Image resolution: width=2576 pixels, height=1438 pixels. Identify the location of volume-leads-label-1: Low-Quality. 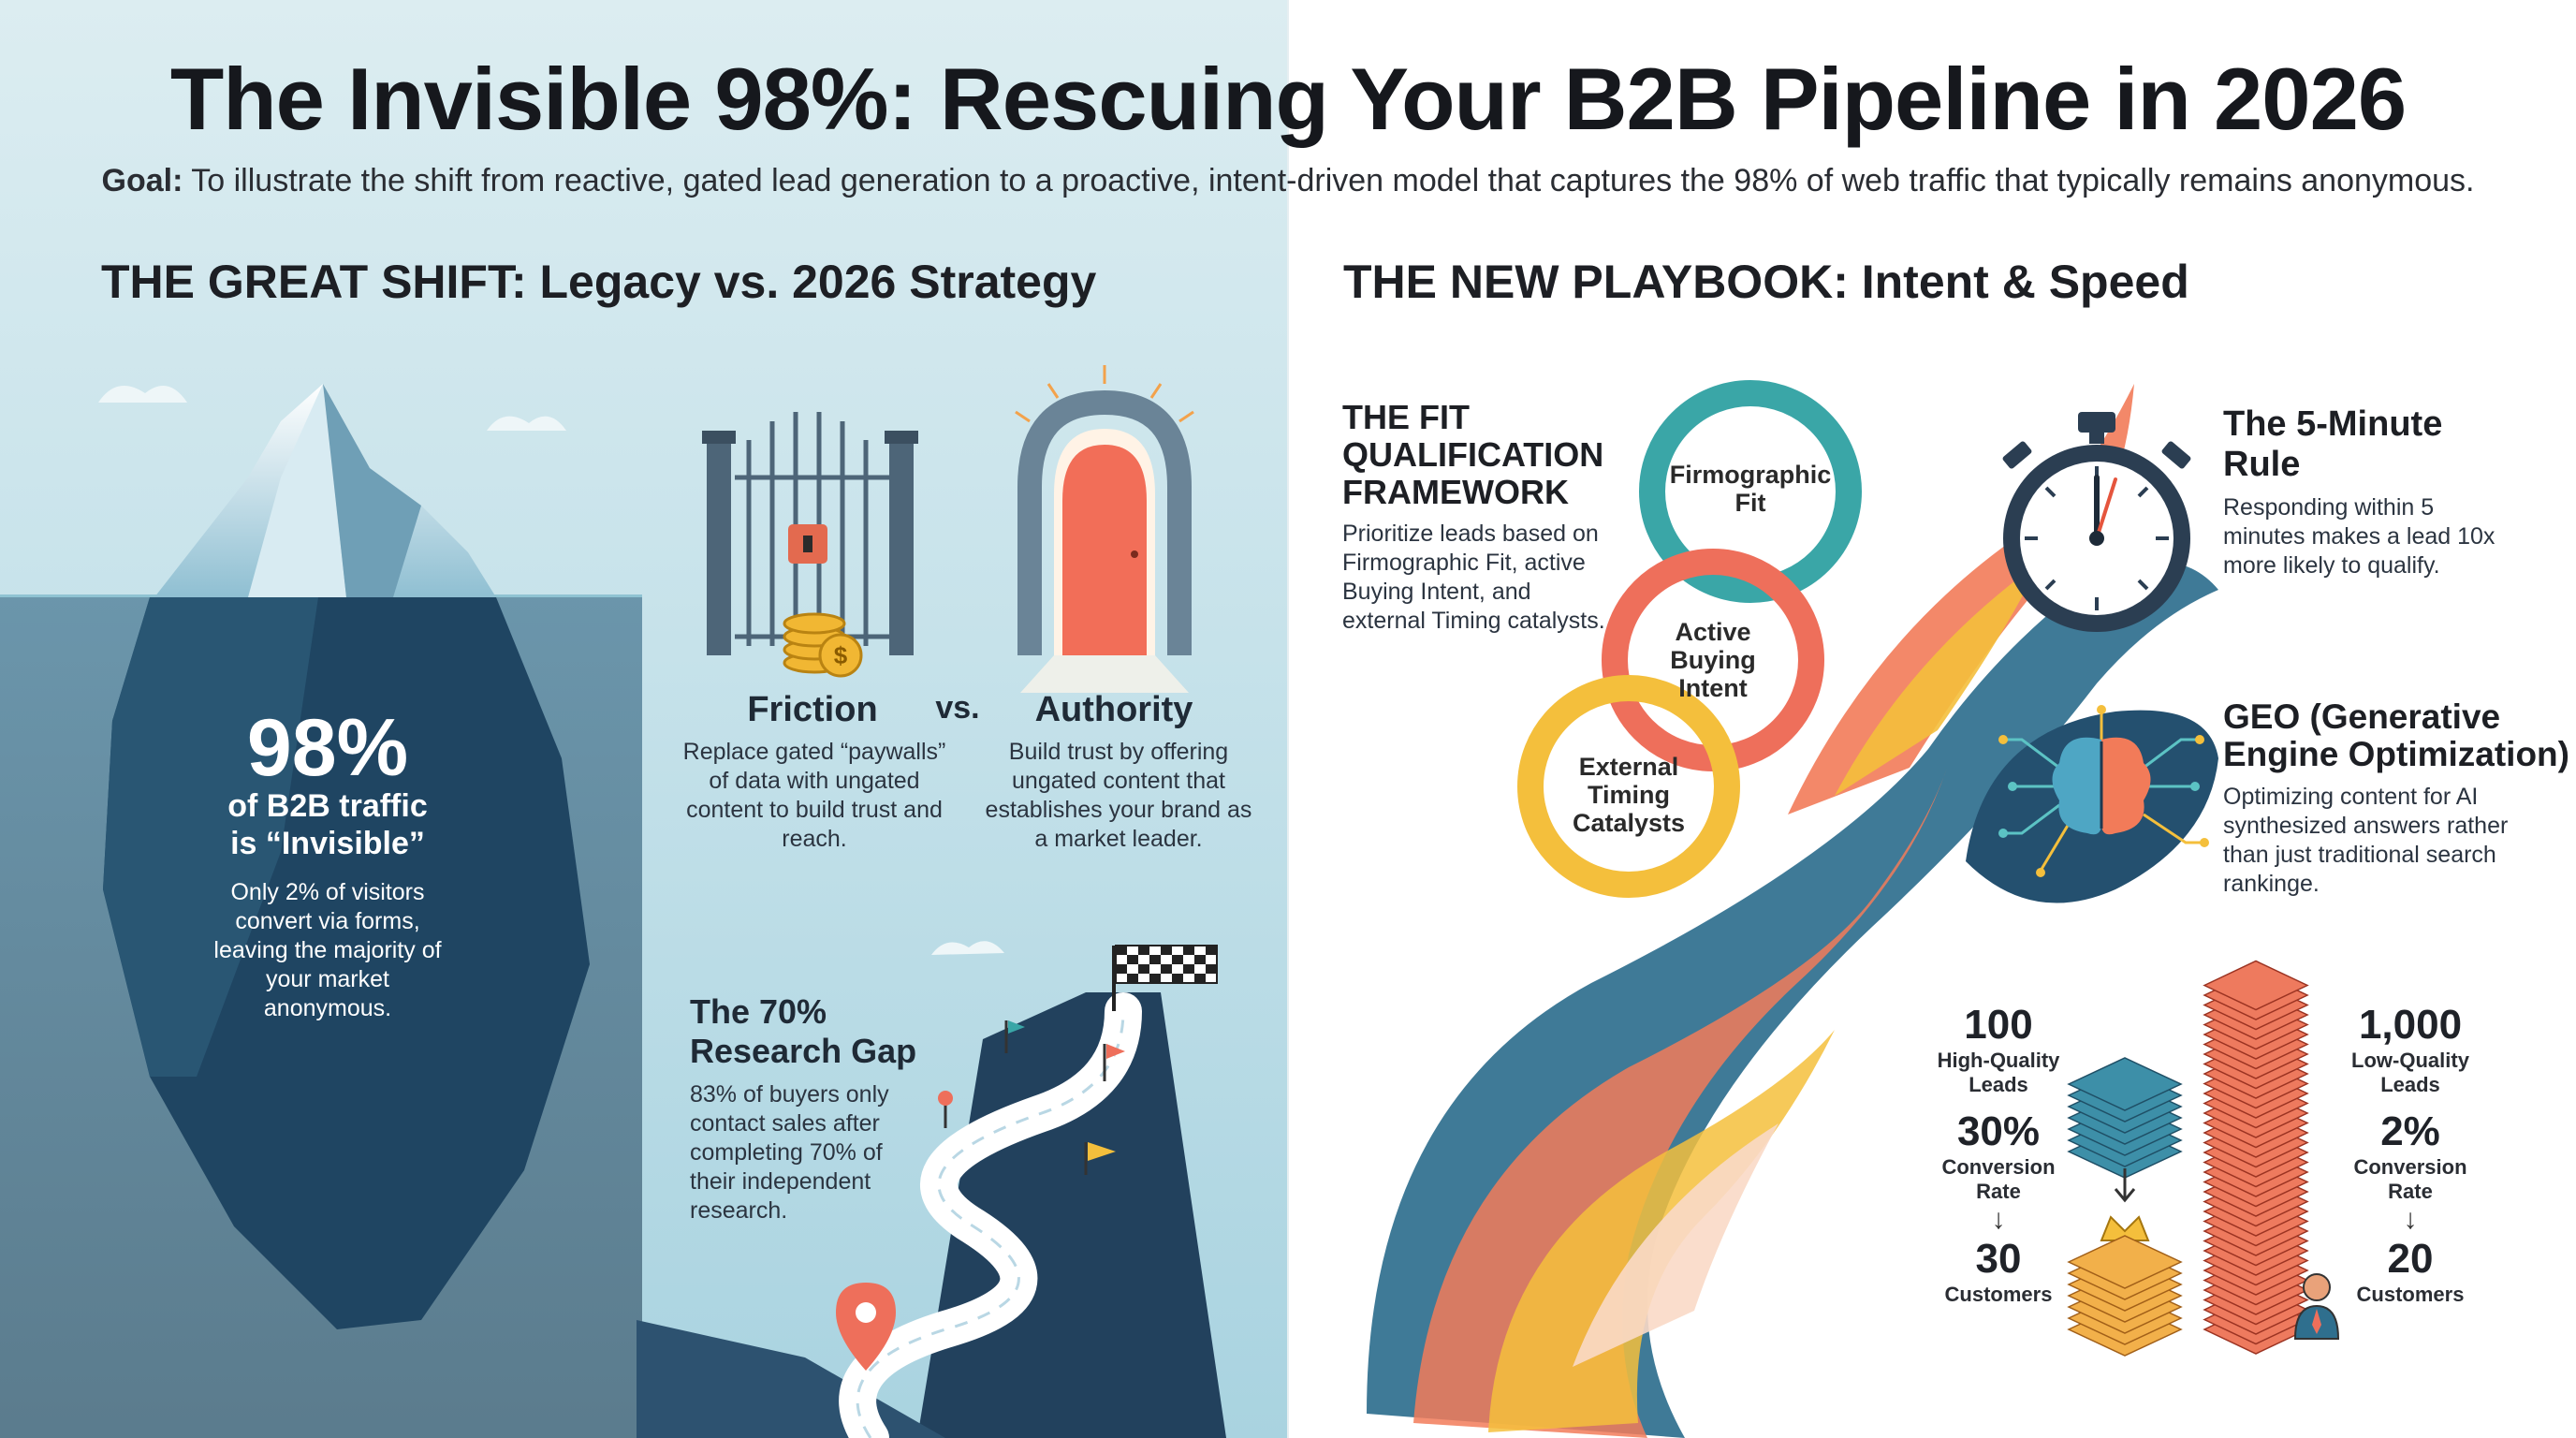
(2410, 1060).